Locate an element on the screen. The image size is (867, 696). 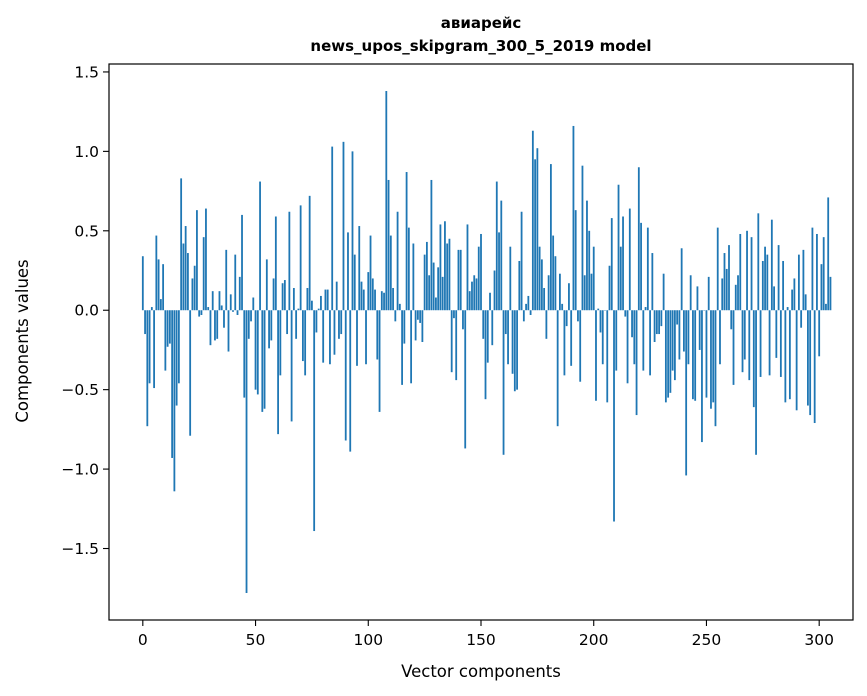
x-tick-label: 50 is located at coordinates (256, 640).